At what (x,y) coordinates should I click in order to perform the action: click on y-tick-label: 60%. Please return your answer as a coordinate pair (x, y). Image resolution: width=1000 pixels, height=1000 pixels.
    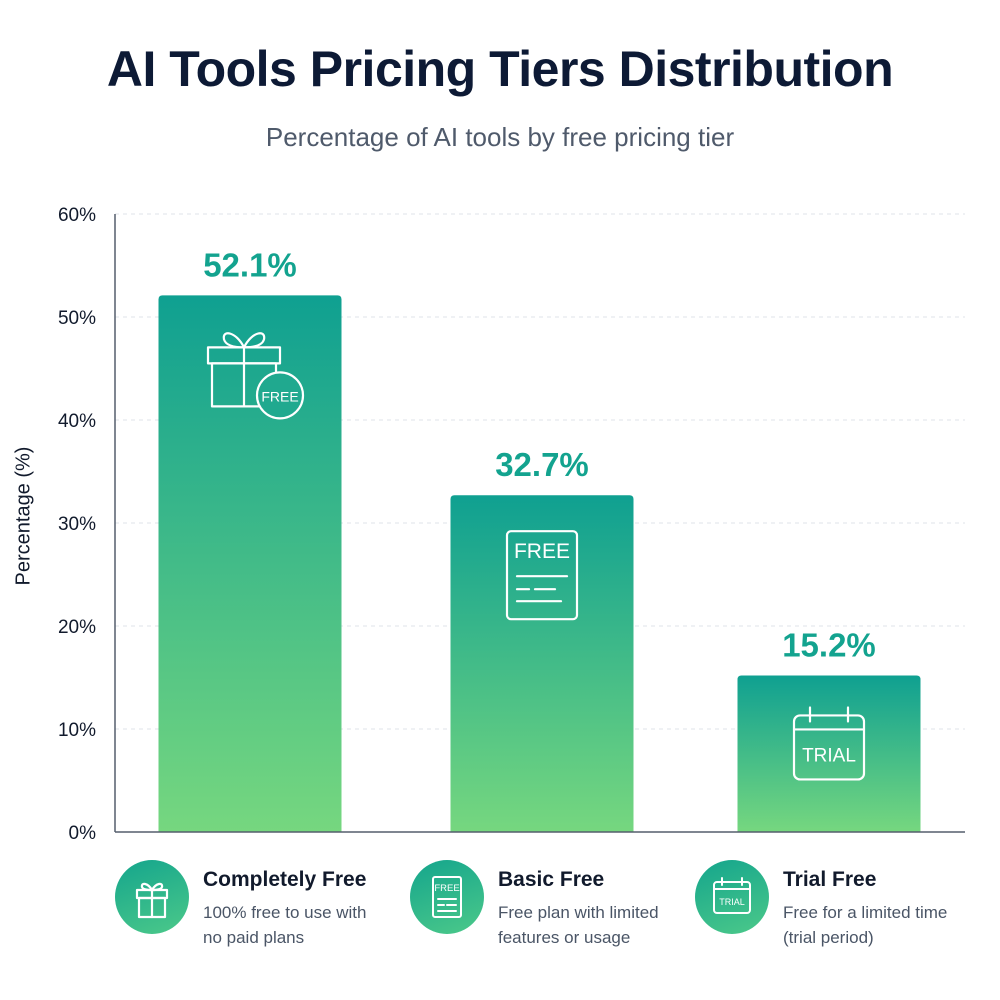
    Looking at the image, I should click on (77, 215).